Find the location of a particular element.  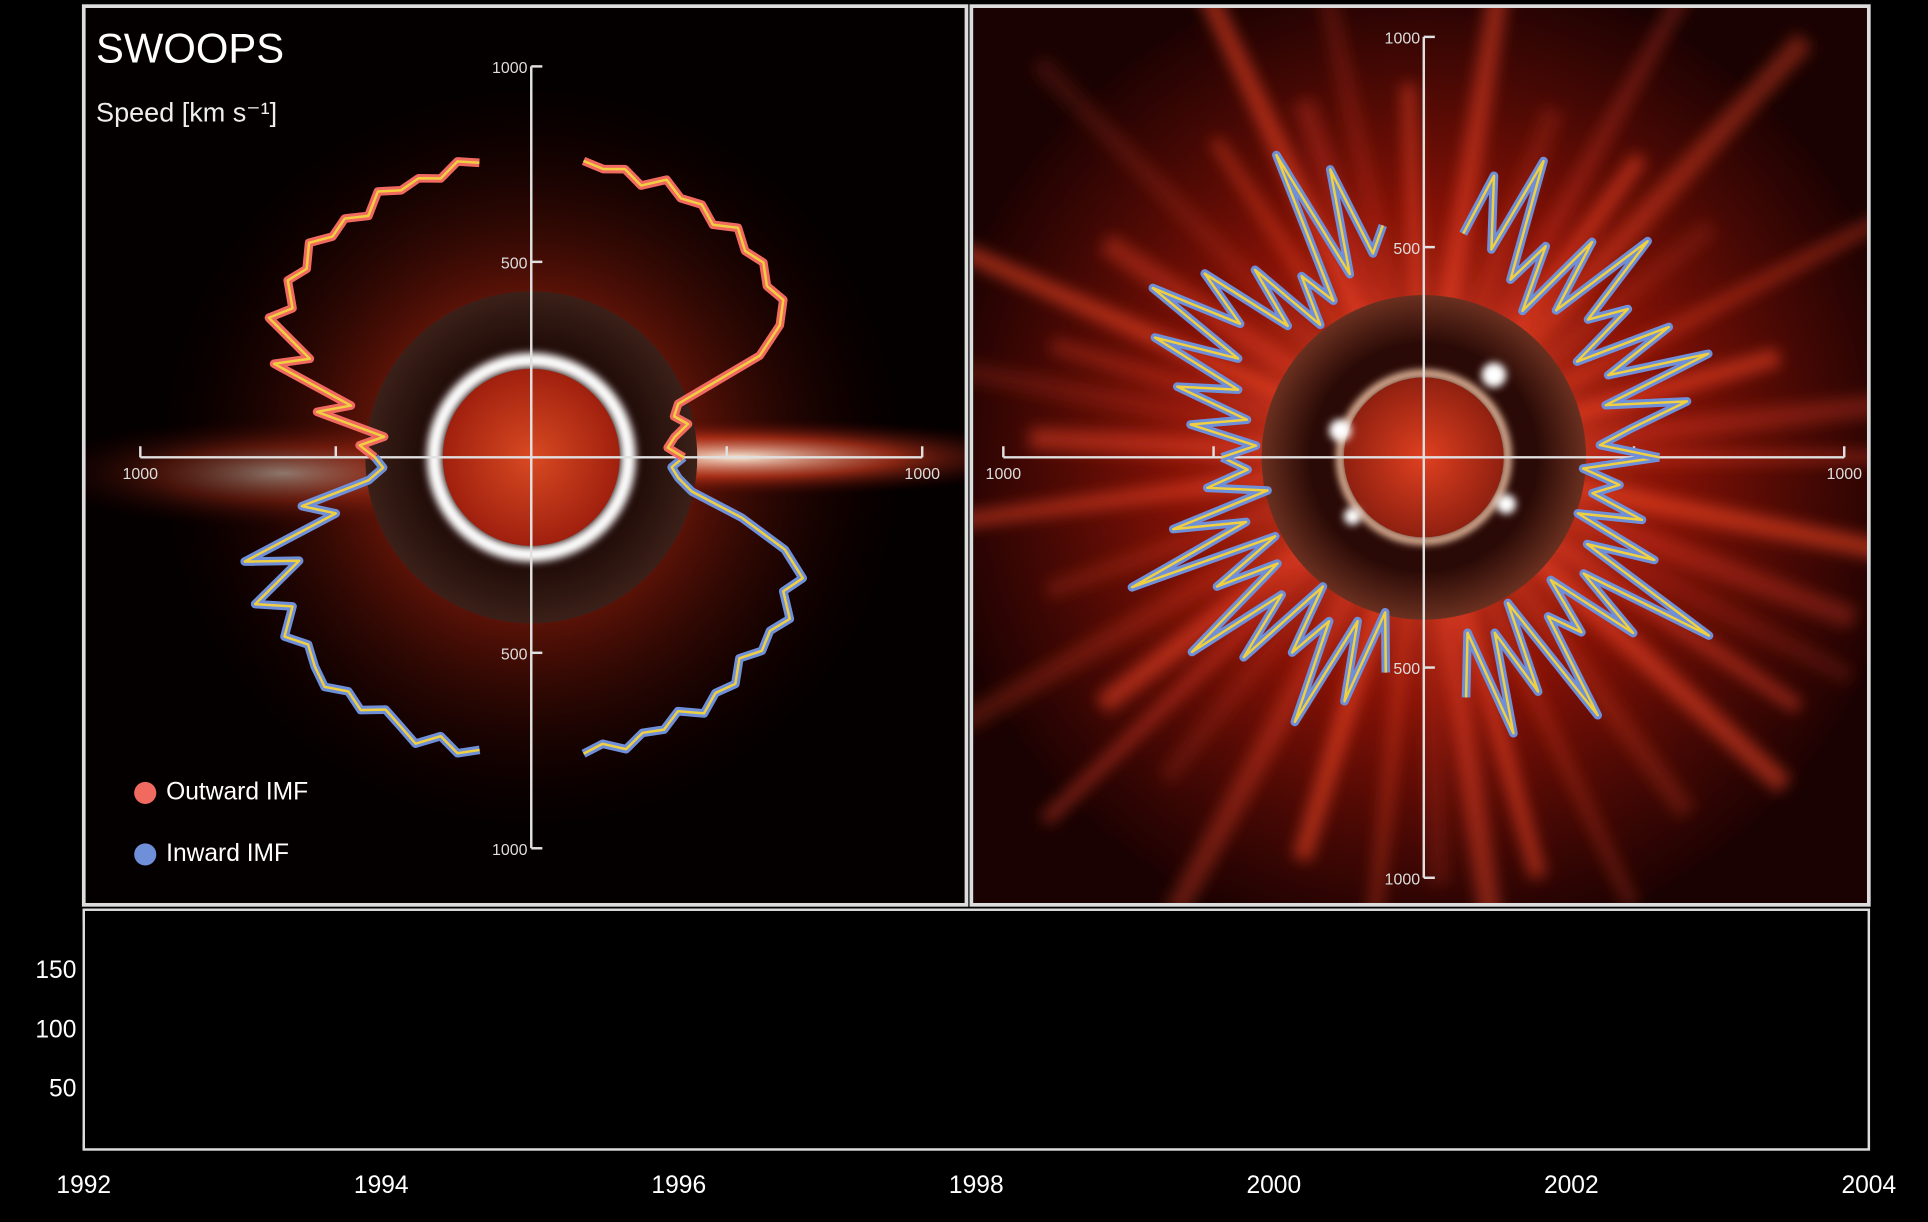

x-tick-label: 1992 is located at coordinates (83, 1185).